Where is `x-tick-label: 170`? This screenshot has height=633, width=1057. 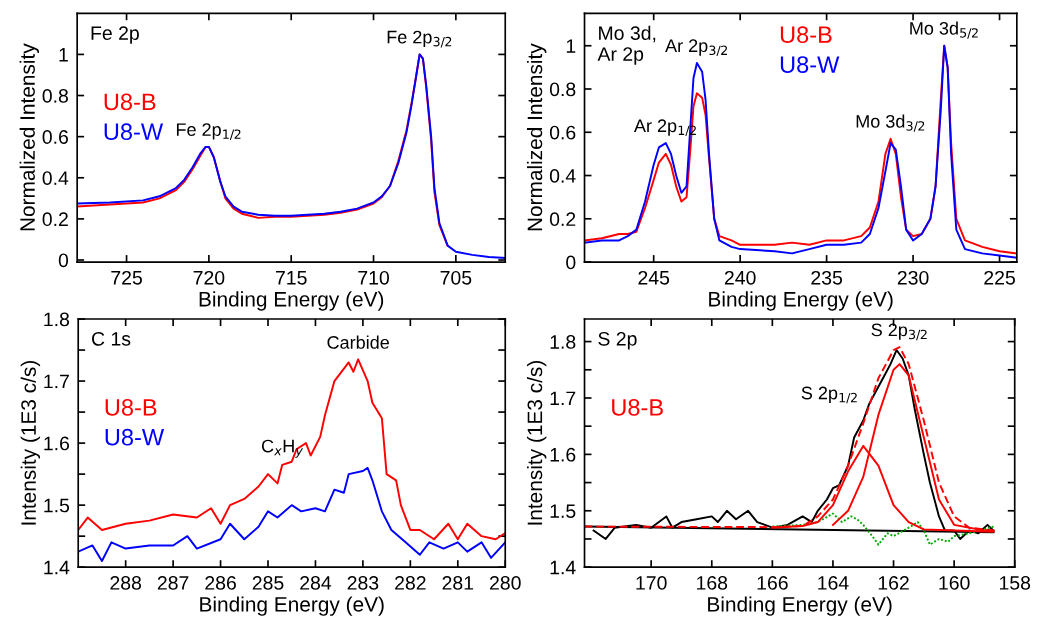 x-tick-label: 170 is located at coordinates (651, 583).